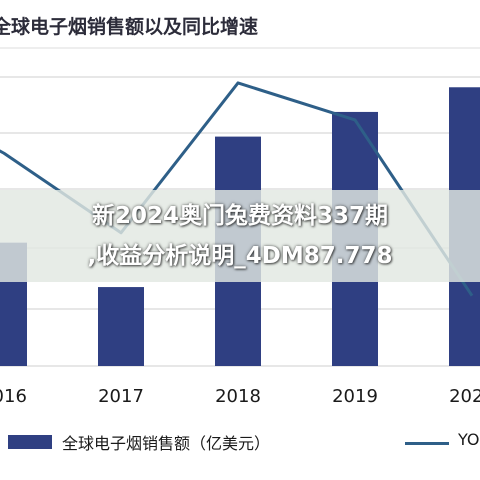 The width and height of the screenshot is (480, 480). What do you see at coordinates (464, 396) in the screenshot?
I see `x-tick-label: 2020` at bounding box center [464, 396].